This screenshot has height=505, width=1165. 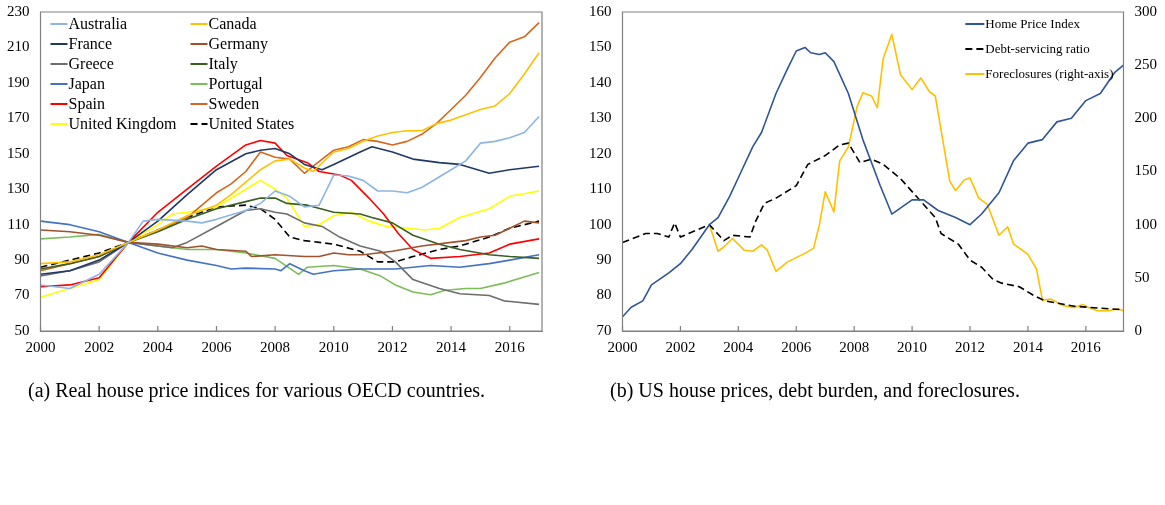 I want to click on legend-label: Germany, so click(x=238, y=44).